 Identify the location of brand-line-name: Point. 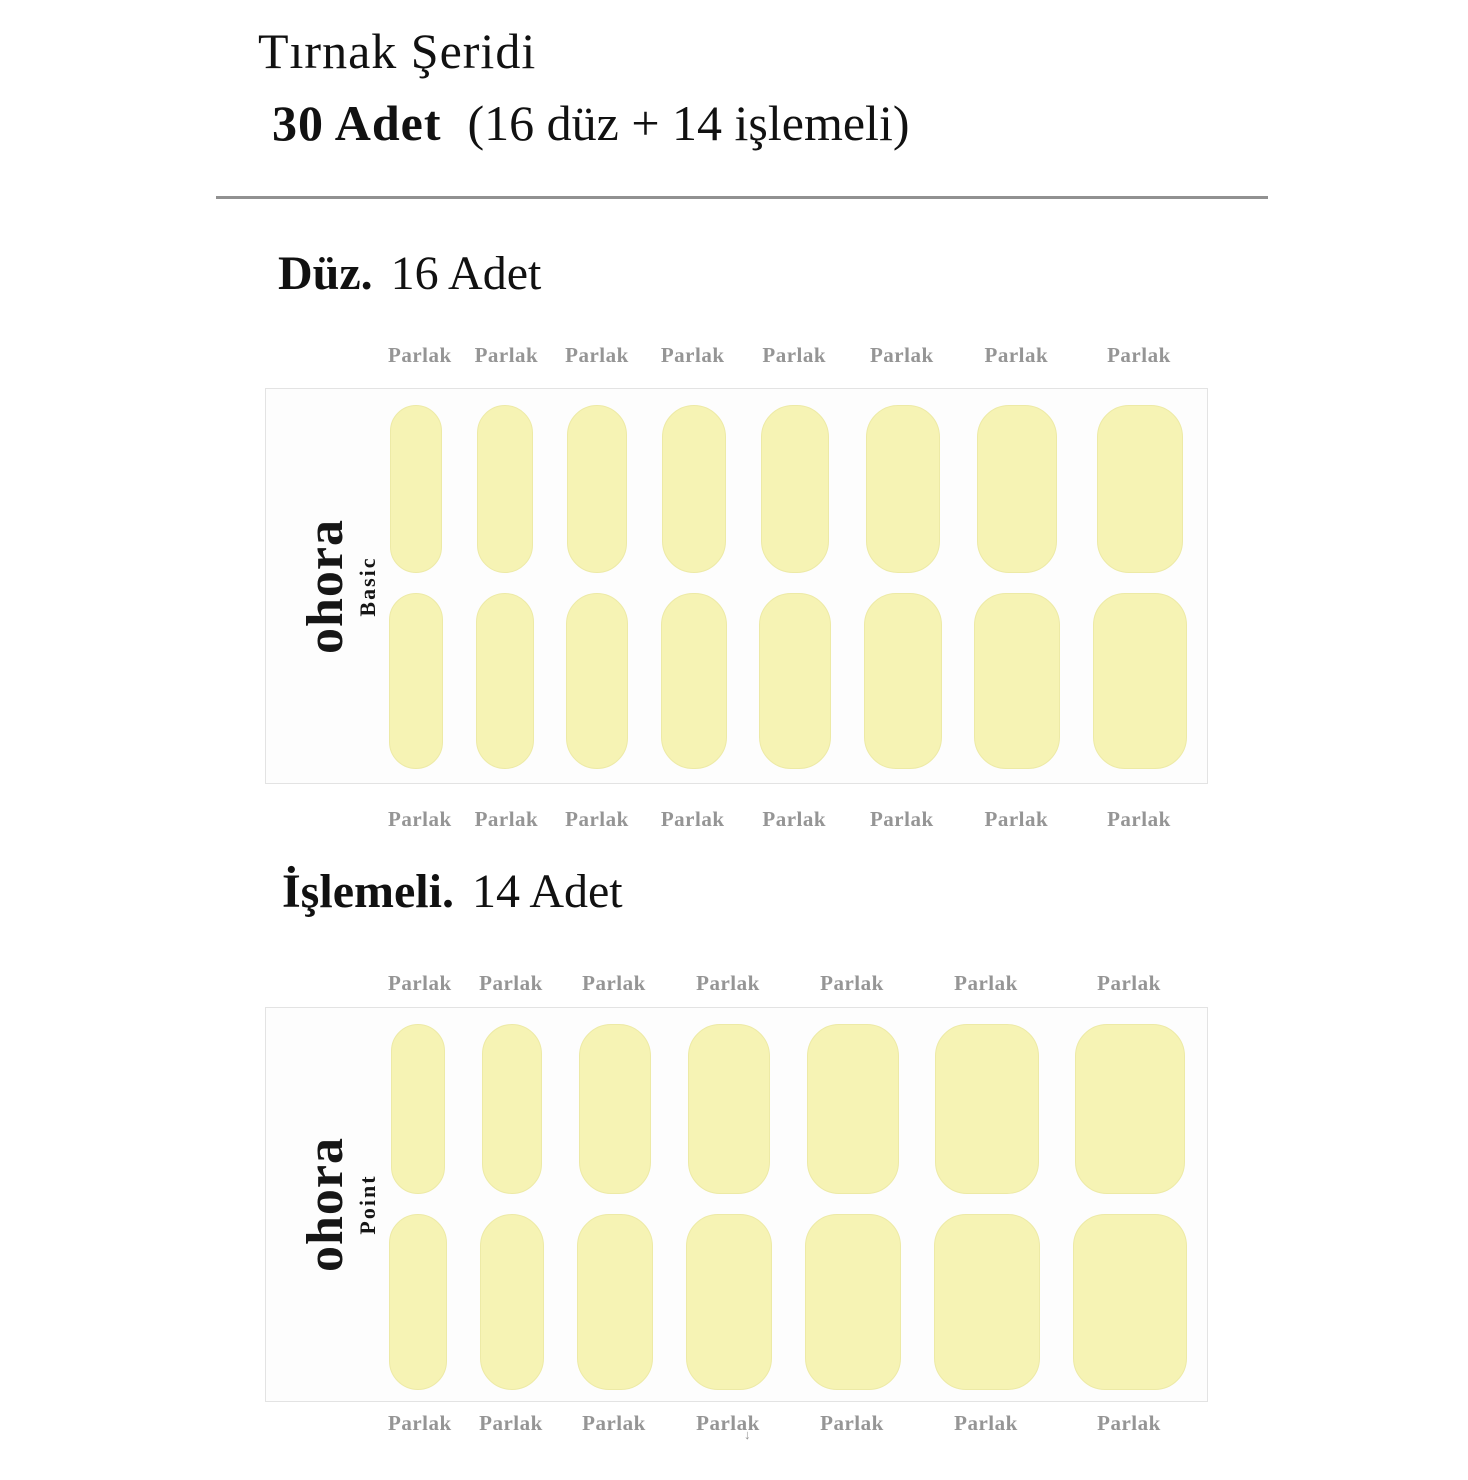
(367, 1204).